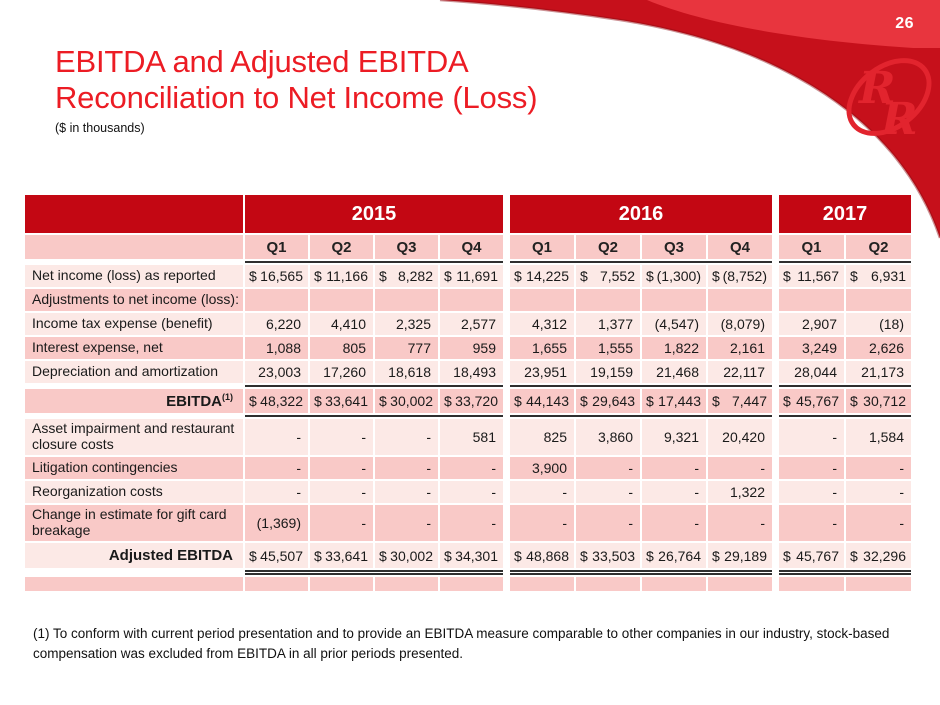  I want to click on table-cell: (4,547), so click(674, 324).